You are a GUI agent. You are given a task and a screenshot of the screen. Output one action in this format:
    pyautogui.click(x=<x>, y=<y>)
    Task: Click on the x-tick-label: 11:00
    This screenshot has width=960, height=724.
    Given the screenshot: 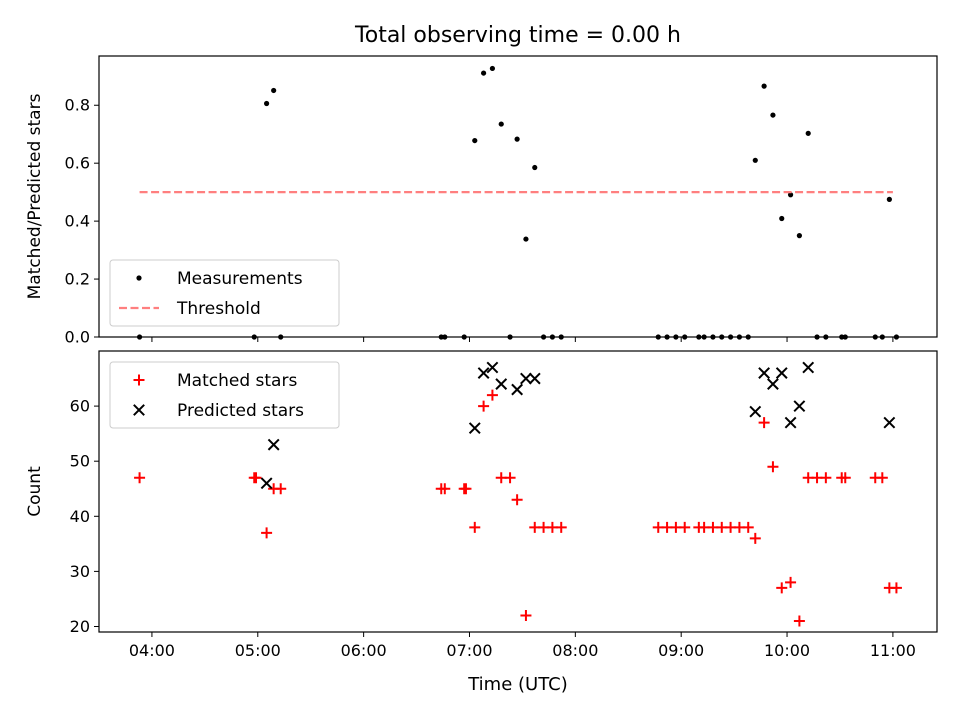 What is the action you would take?
    pyautogui.click(x=893, y=650)
    